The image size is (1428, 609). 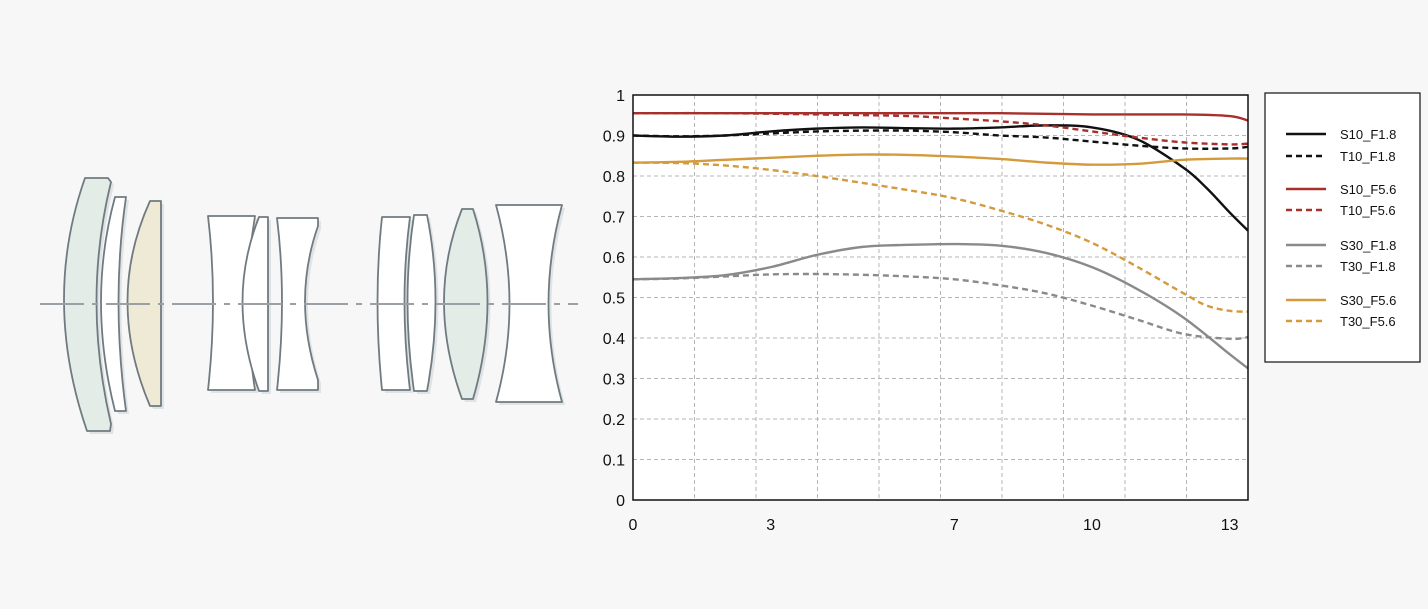 What do you see at coordinates (614, 380) in the screenshot?
I see `y-tick-label: 0.3` at bounding box center [614, 380].